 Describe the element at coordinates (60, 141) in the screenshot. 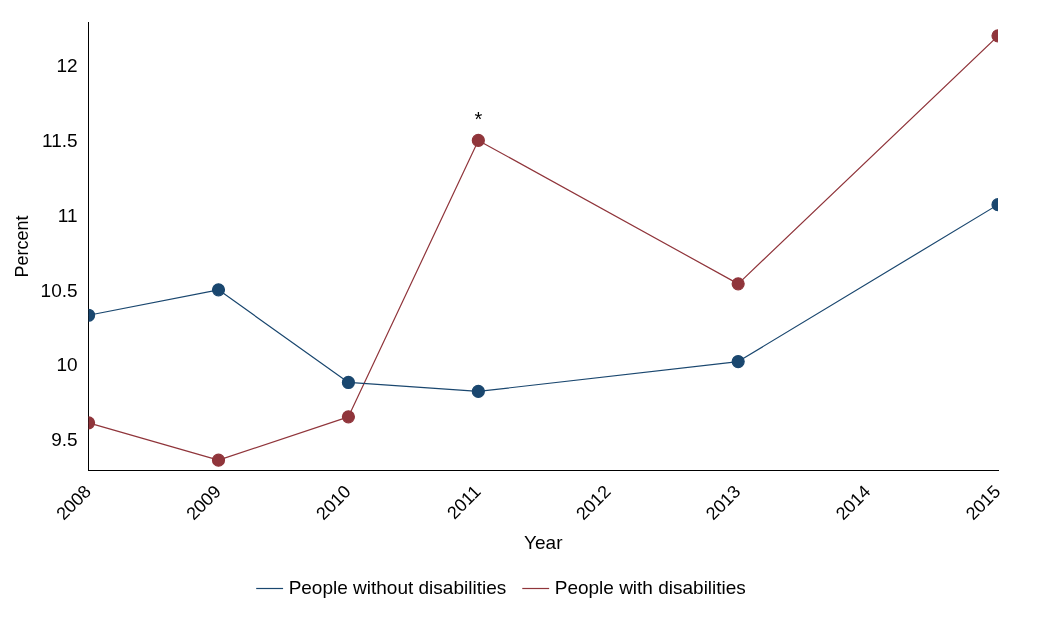

I see `y-tick-label: 11.5` at that location.